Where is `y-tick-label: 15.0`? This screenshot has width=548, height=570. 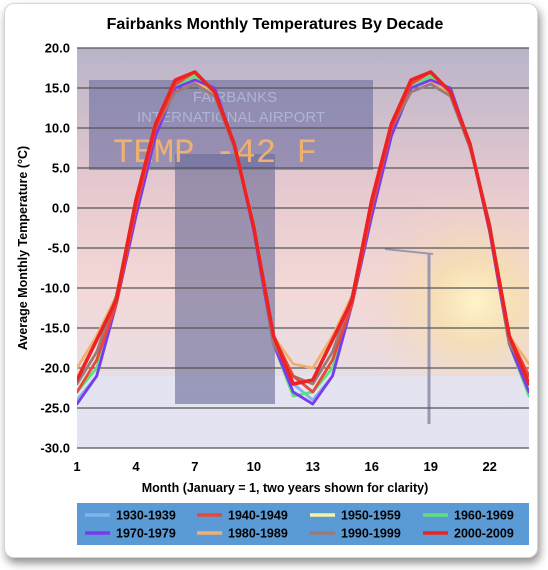
y-tick-label: 15.0 is located at coordinates (57, 88).